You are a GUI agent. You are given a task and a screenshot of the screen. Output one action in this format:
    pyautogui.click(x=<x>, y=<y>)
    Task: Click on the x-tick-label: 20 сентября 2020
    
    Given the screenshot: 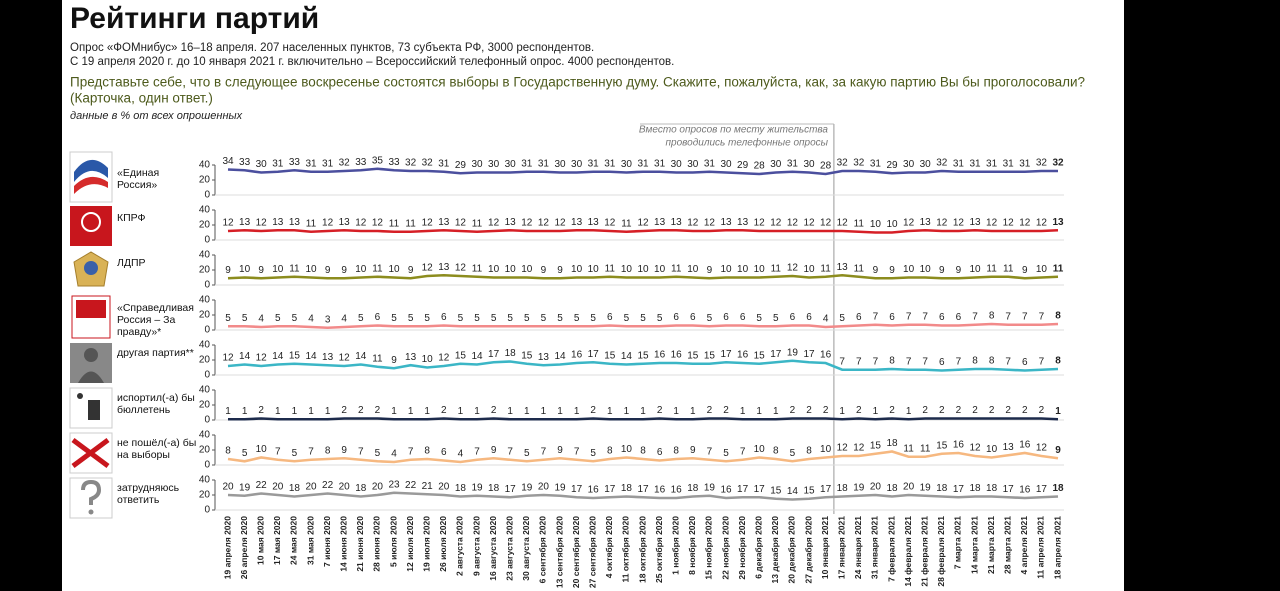 What is the action you would take?
    pyautogui.click(x=576, y=552)
    